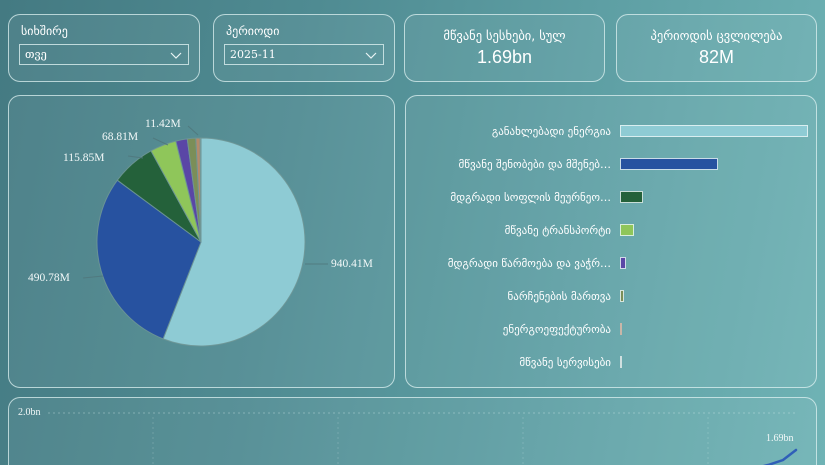 The width and height of the screenshot is (825, 465). I want to click on bar-row: მწვანე სერვისები, so click(611, 362).